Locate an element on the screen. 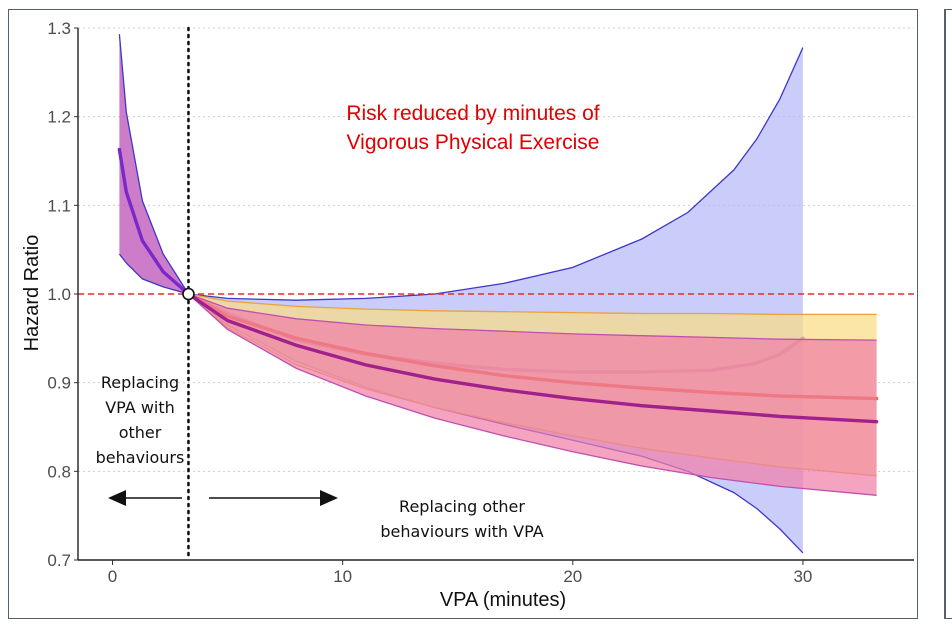 Image resolution: width=952 pixels, height=627 pixels. right-note-line-2: behaviours with VPA is located at coordinates (461, 531).